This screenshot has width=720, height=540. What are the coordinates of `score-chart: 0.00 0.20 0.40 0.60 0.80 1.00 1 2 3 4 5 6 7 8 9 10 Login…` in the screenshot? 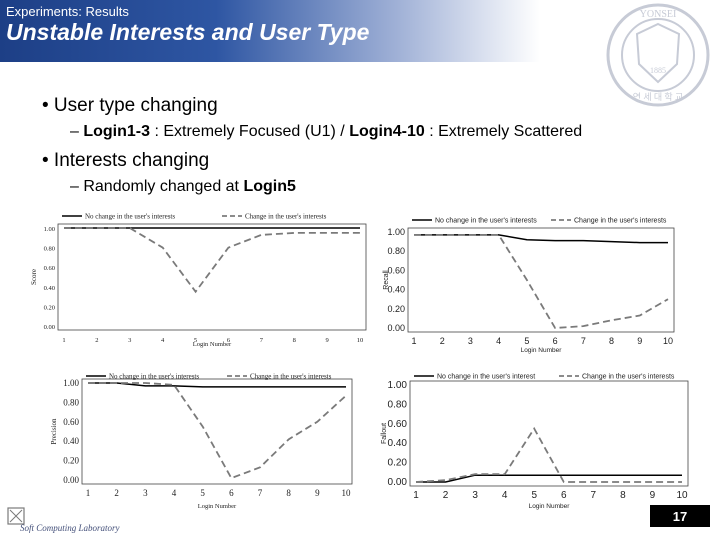 It's located at (198, 280).